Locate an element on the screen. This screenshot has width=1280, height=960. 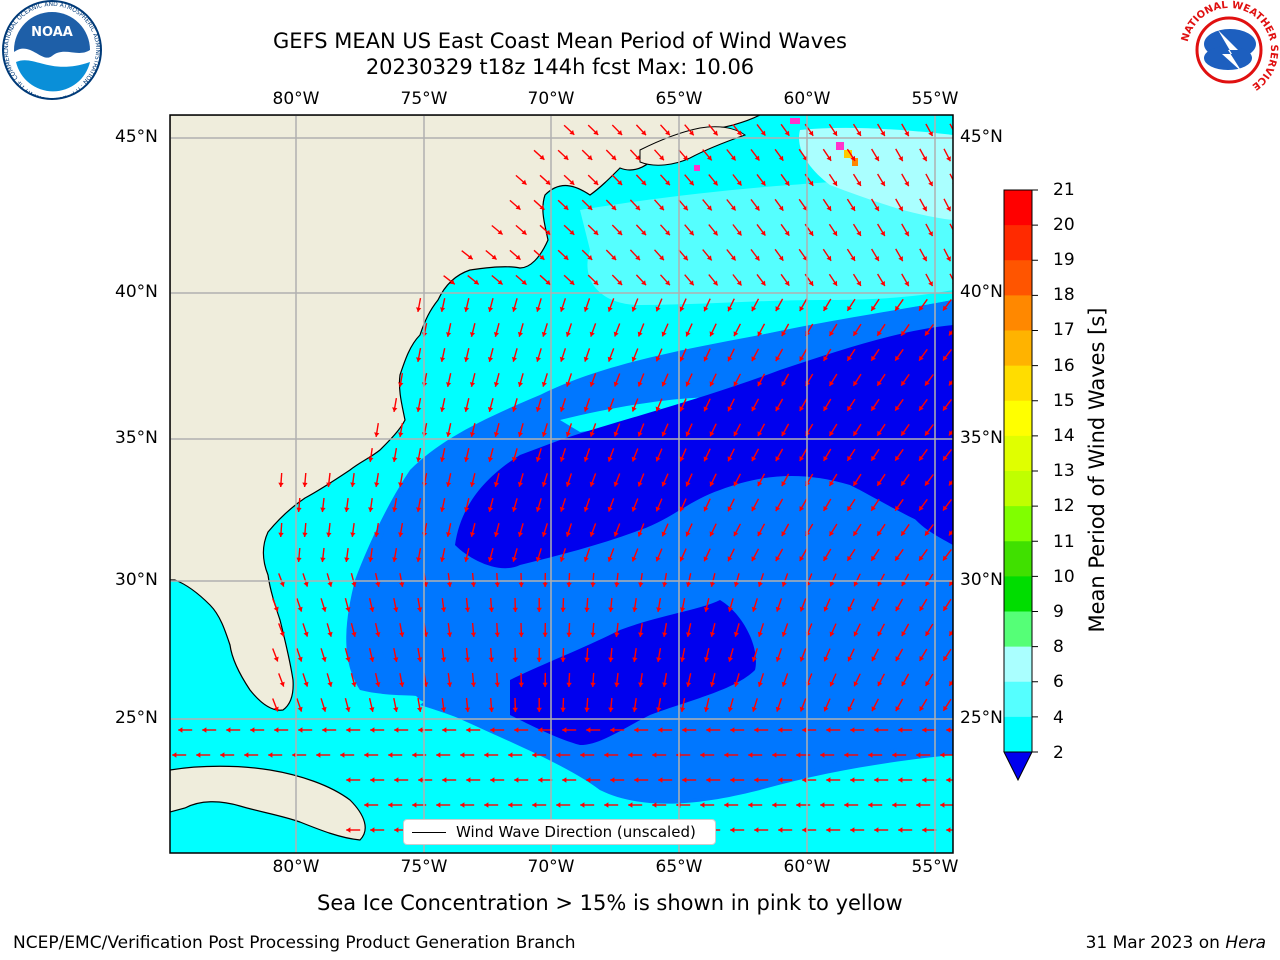
wind-wave-arrow is located at coordinates (951, 127).